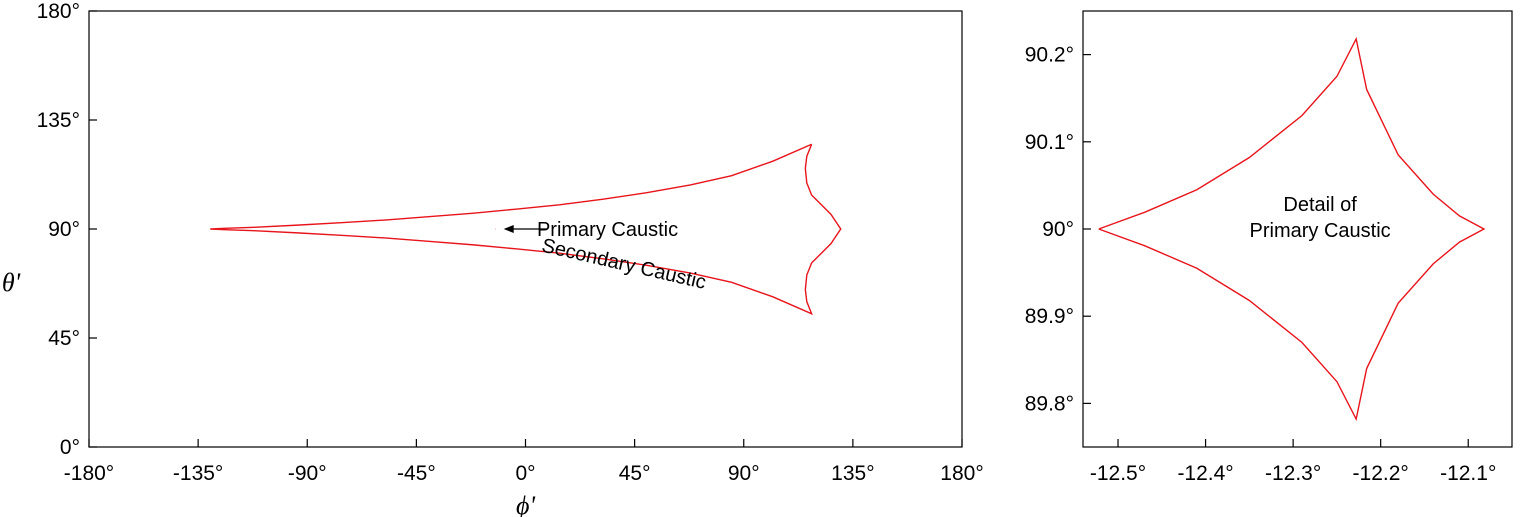  I want to click on y-tick-label: 90.1°, so click(1049, 142).